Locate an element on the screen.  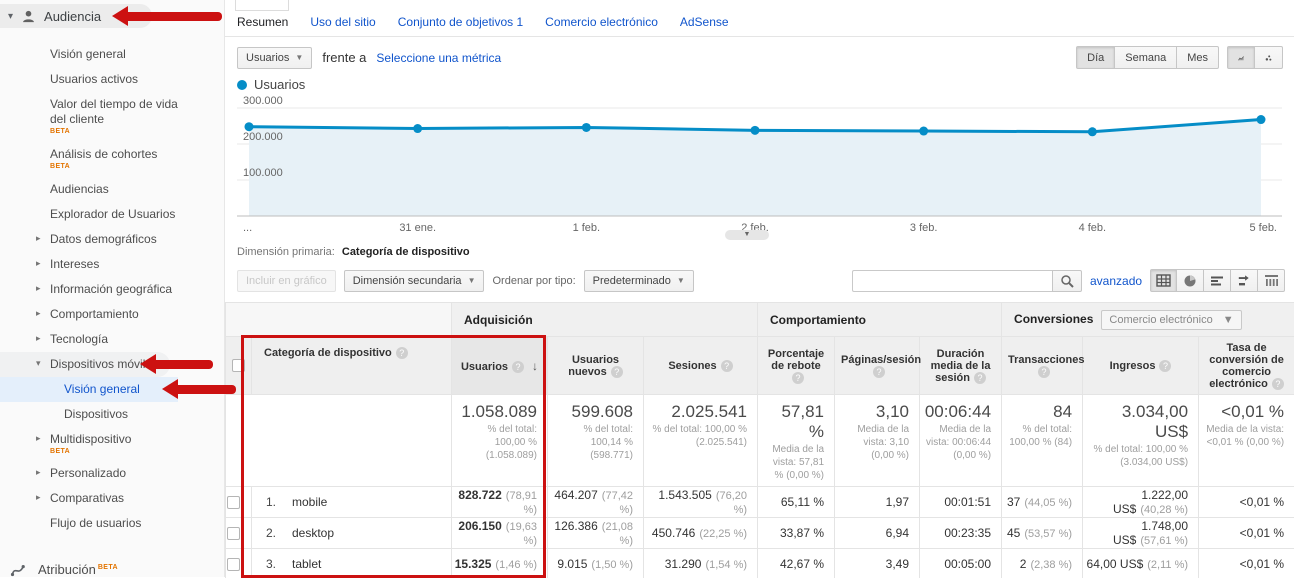
select-metric-link: Seleccione una métrica is located at coordinates (438, 58).